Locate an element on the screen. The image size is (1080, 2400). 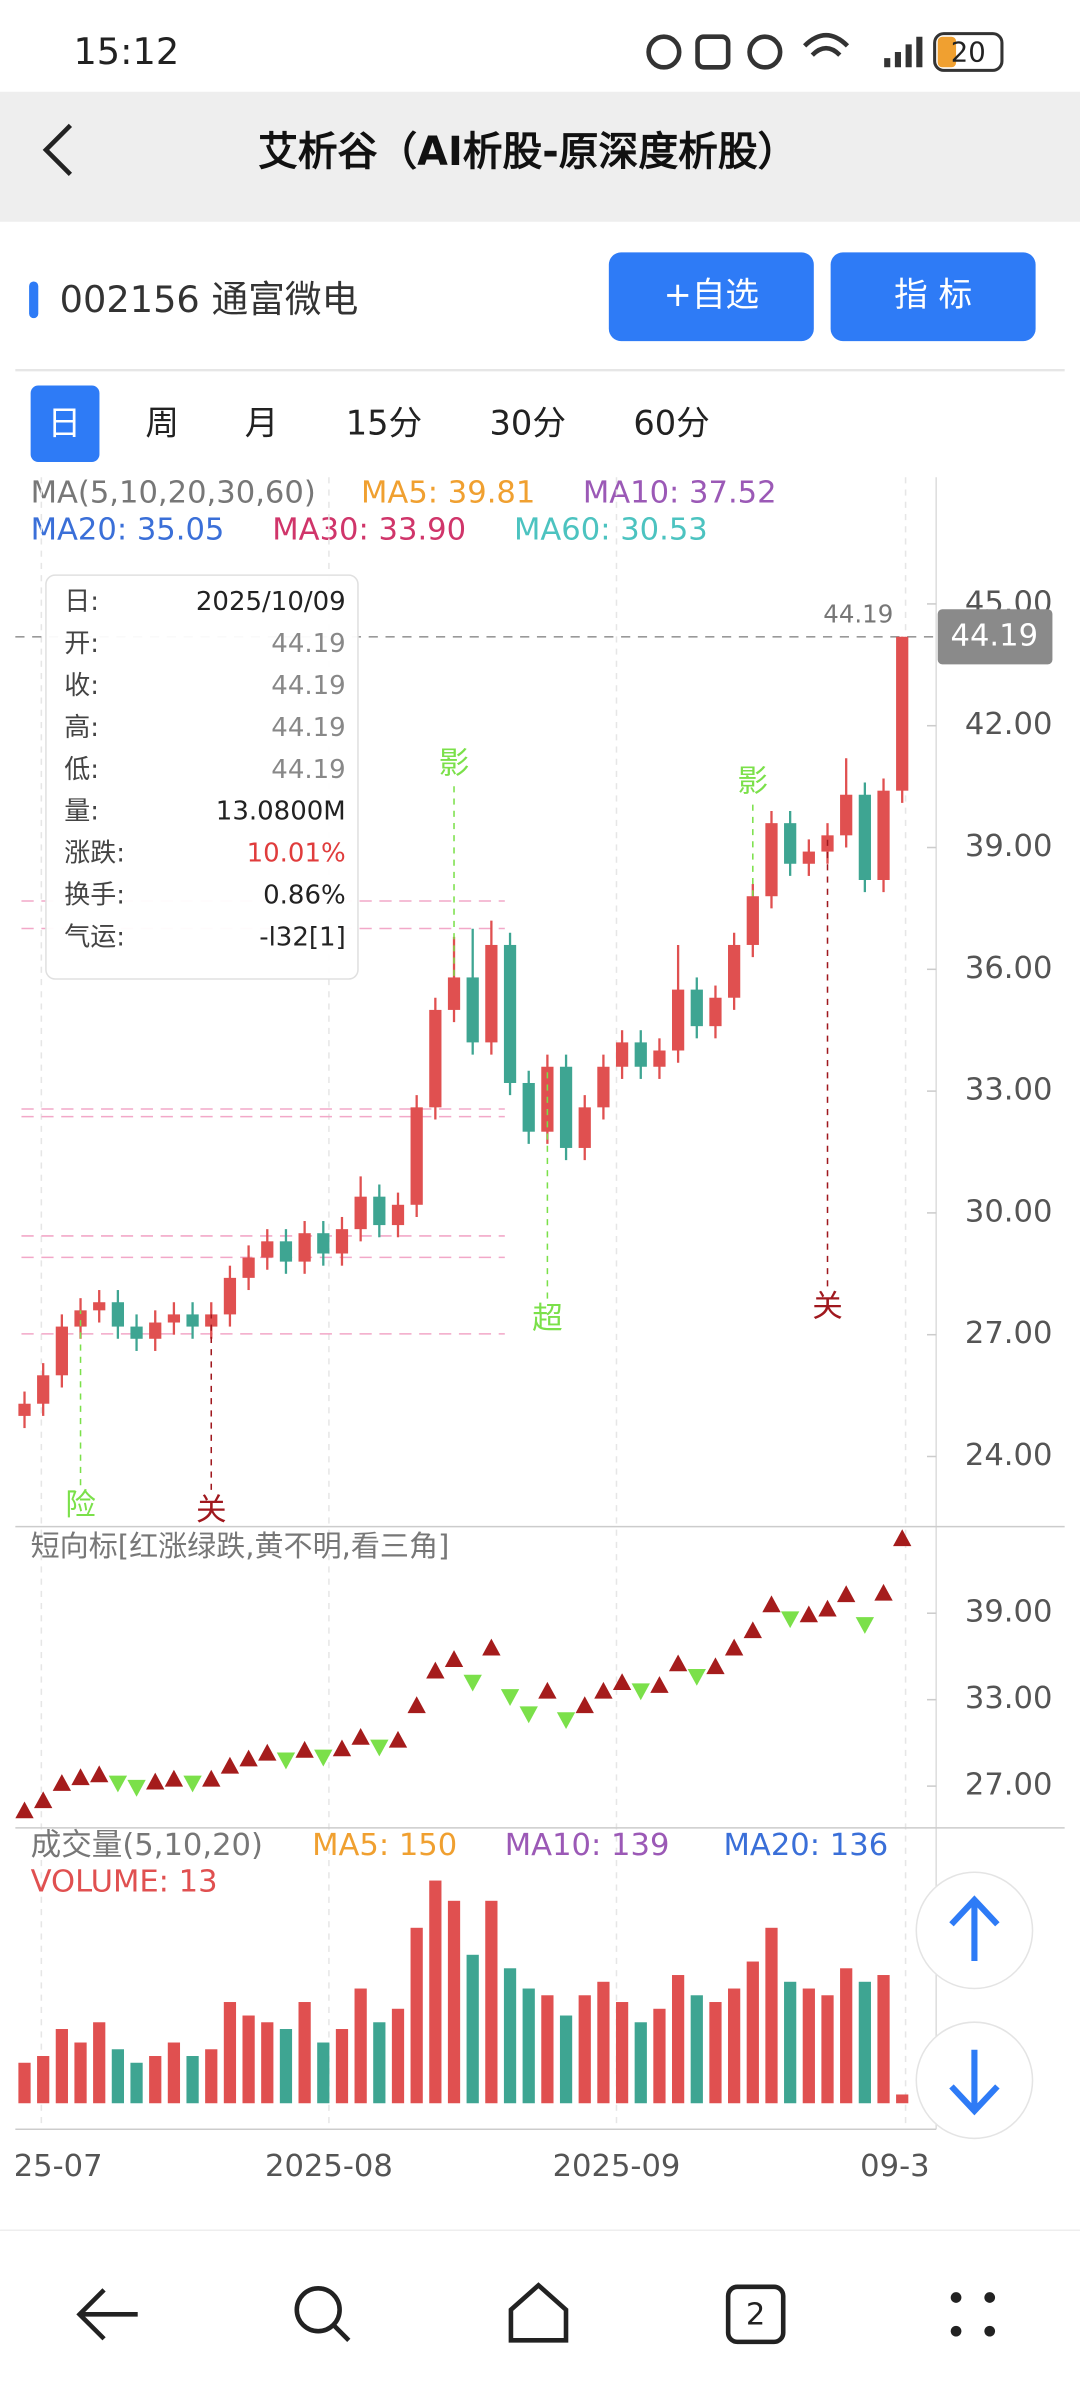
timeframe-tab: 60分 is located at coordinates (671, 423).